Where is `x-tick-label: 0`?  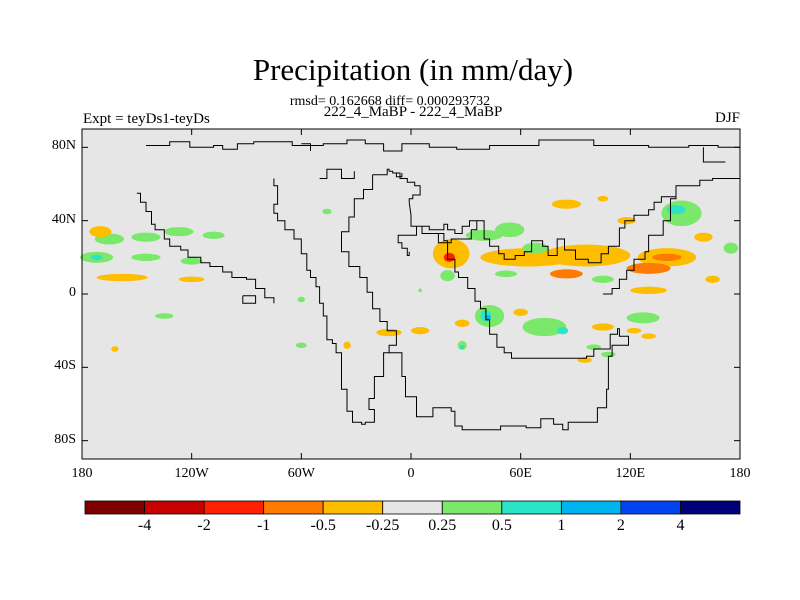
x-tick-label: 0 is located at coordinates (411, 473).